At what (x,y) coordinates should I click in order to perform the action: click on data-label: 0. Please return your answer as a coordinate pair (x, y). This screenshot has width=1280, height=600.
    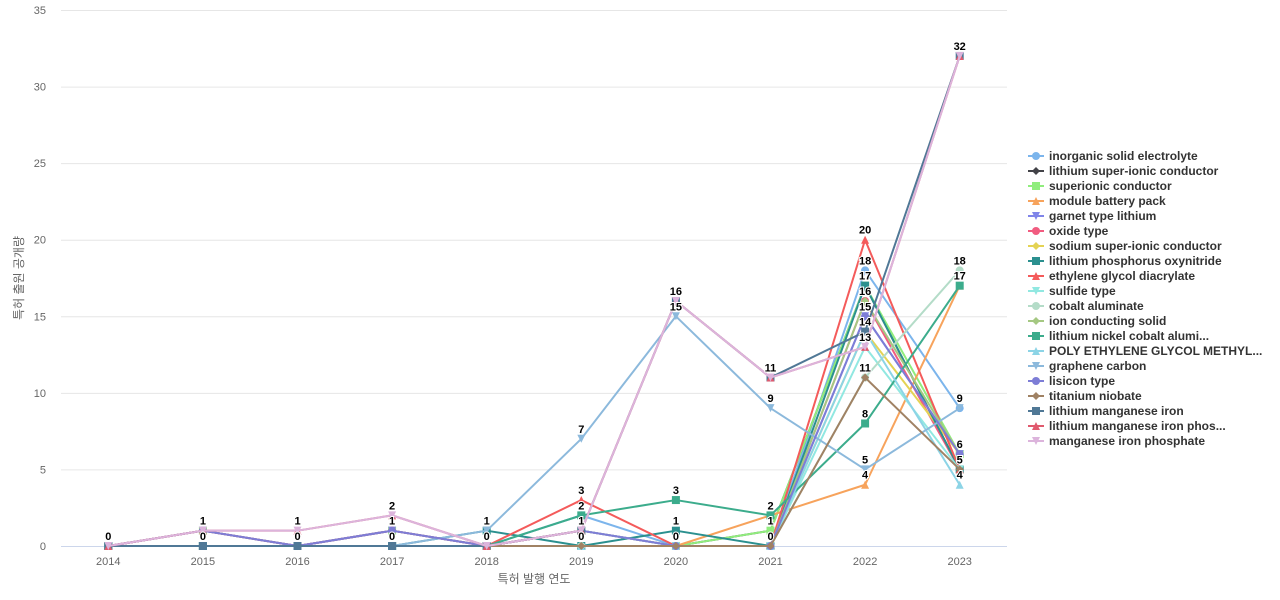
    Looking at the image, I should click on (392, 537).